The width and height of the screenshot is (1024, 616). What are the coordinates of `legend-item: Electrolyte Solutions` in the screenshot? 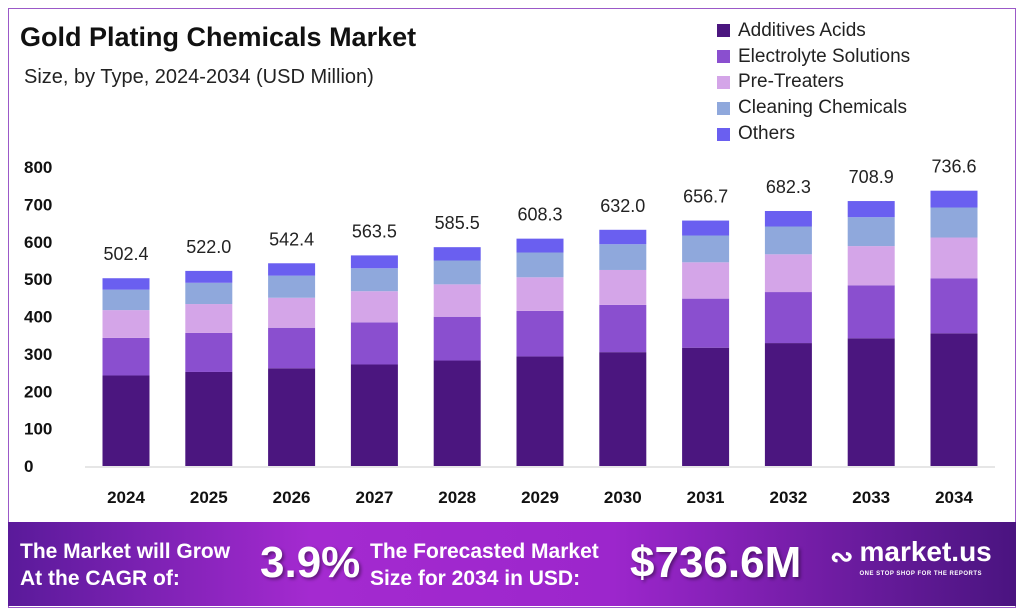 It's located at (813, 57).